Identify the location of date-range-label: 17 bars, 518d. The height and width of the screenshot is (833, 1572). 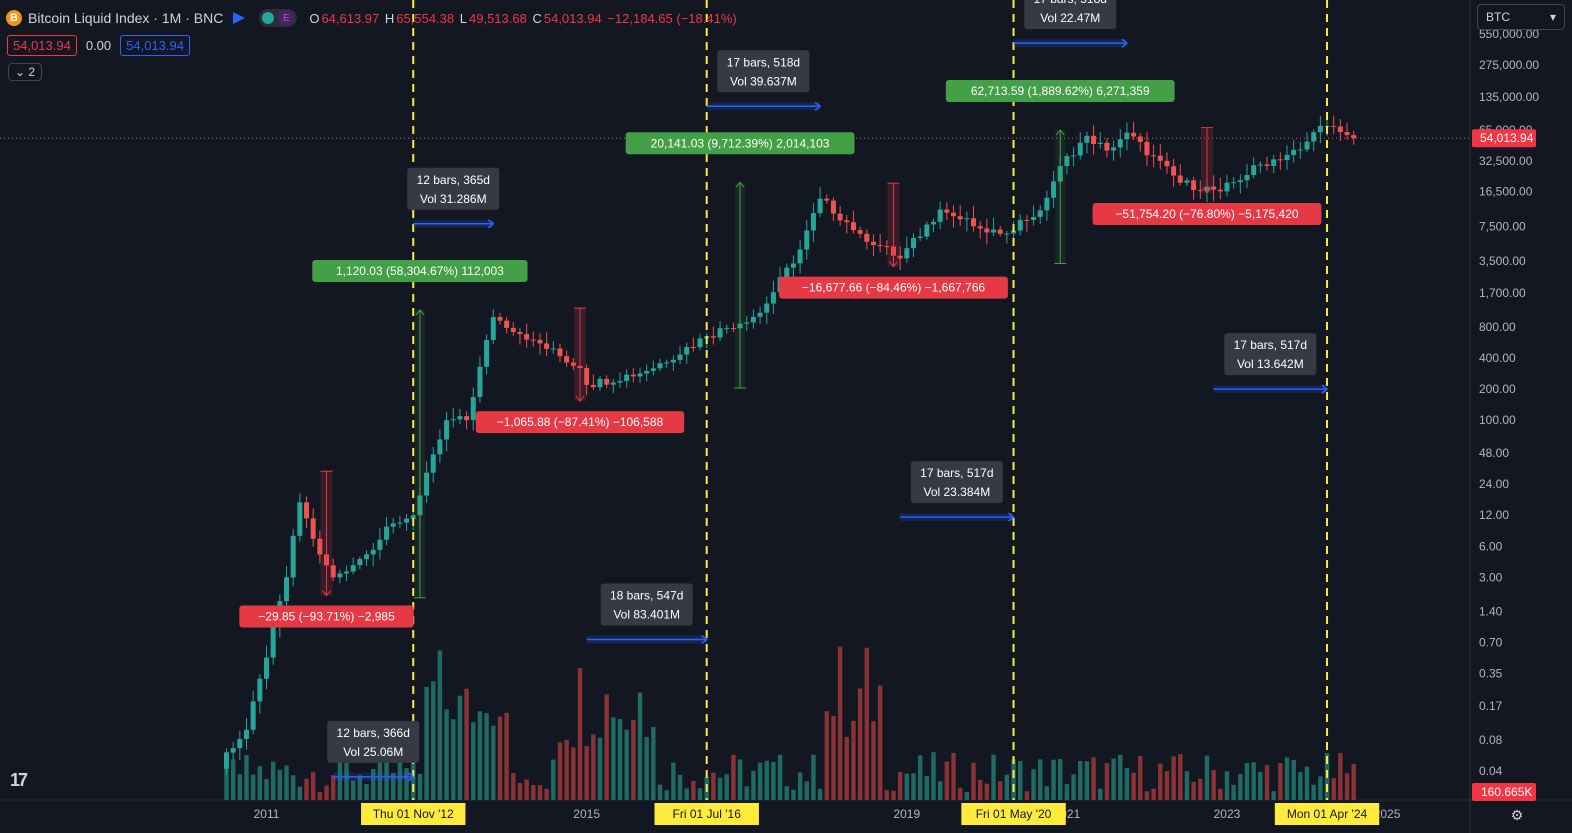
(1070, 3).